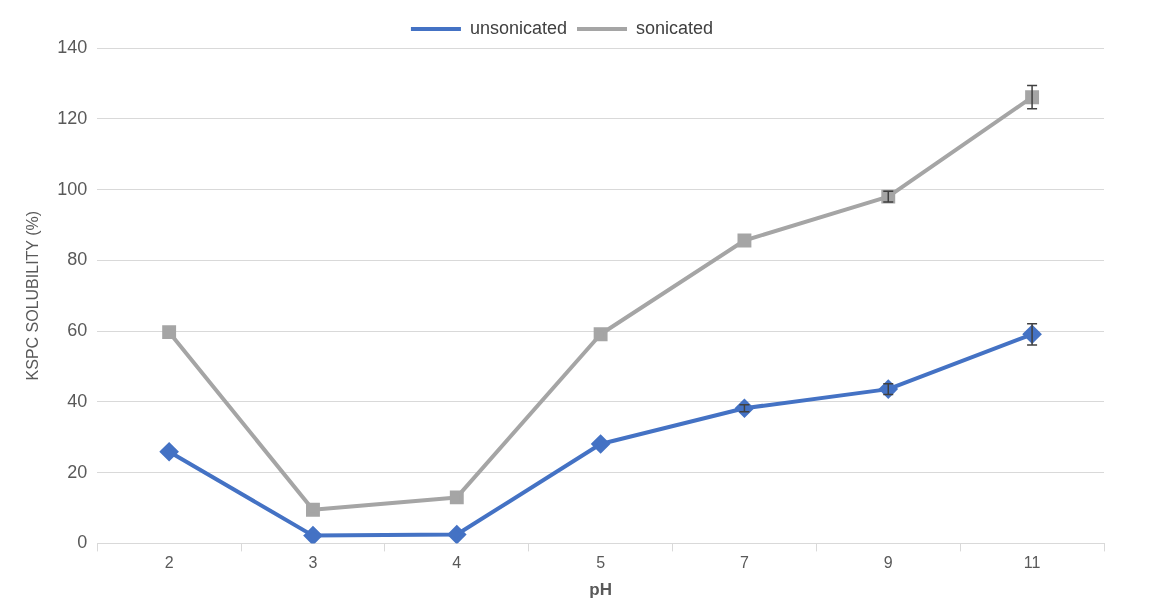  Describe the element at coordinates (744, 563) in the screenshot. I see `x-tick-label: 7` at that location.